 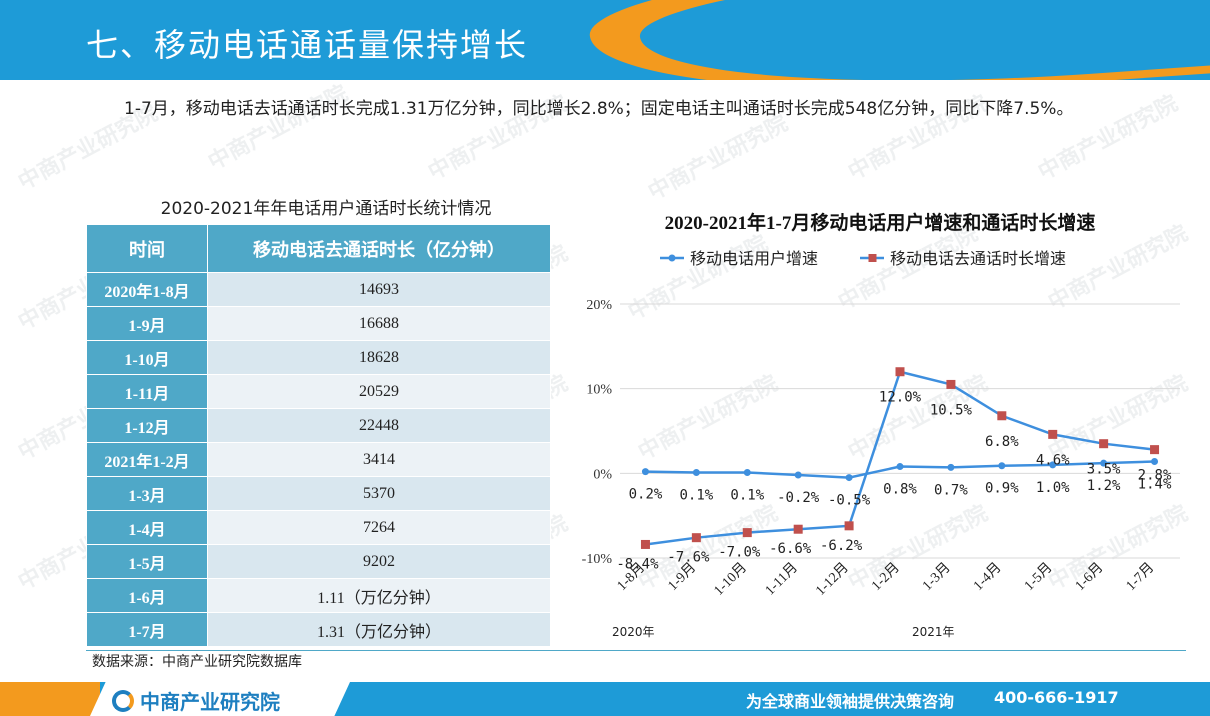 I want to click on table-row: 1-5月 9202, so click(x=318, y=561).